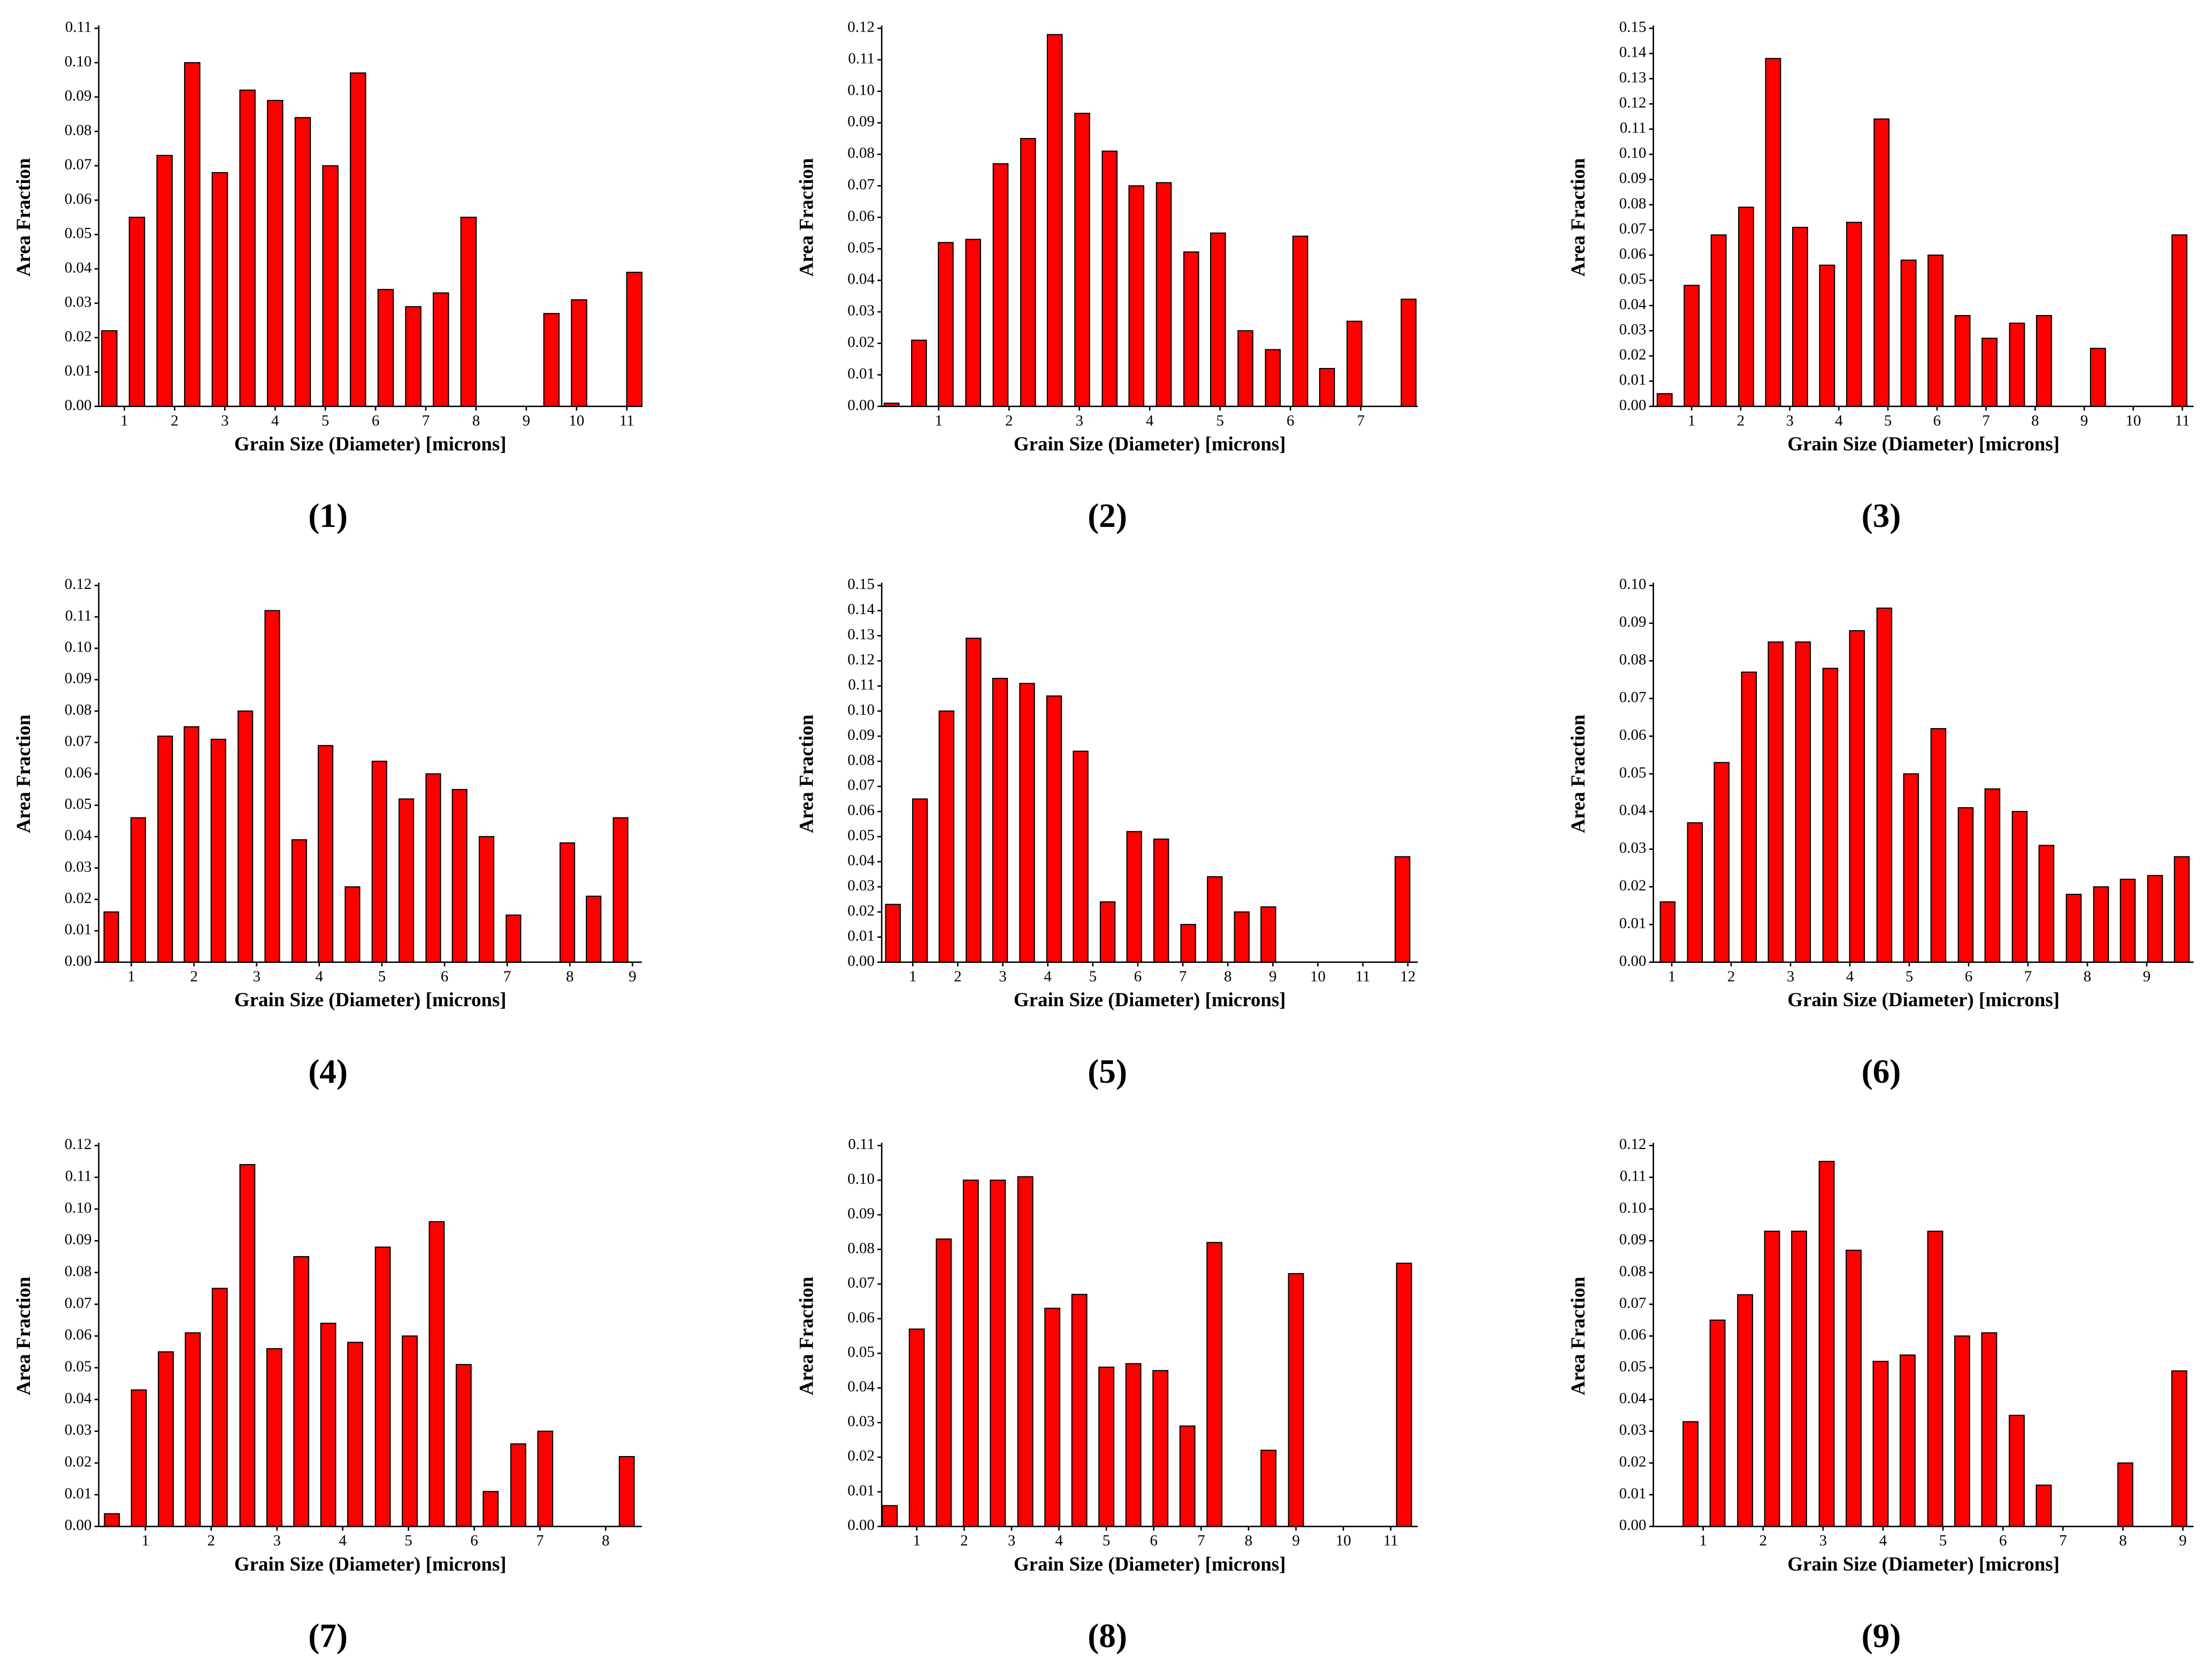 The height and width of the screenshot is (1669, 2212). Describe the element at coordinates (633, 976) in the screenshot. I see `x-tick-label: 9` at that location.